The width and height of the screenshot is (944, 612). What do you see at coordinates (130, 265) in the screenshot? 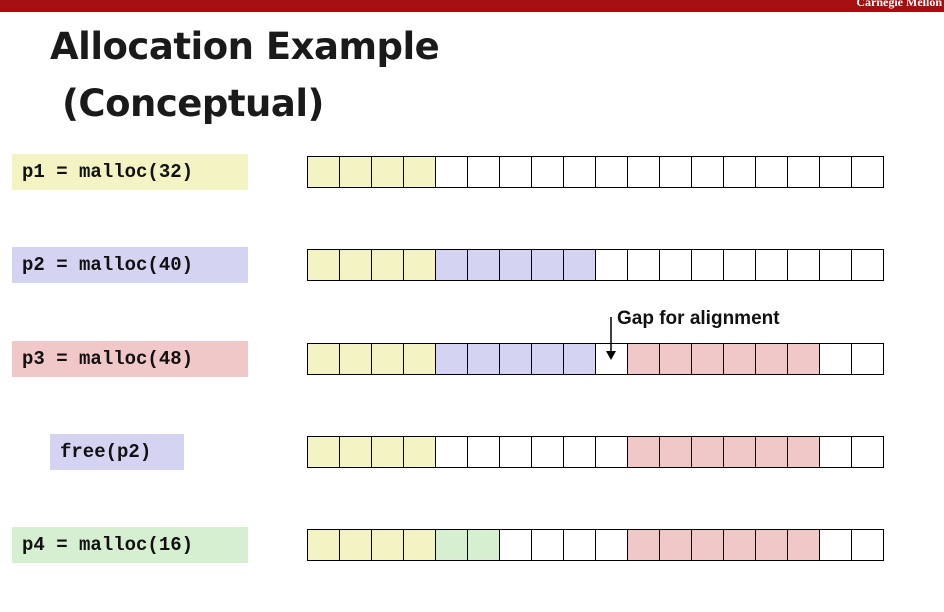
I see `row-label-p2-malloc: p2 = malloc(40)` at bounding box center [130, 265].